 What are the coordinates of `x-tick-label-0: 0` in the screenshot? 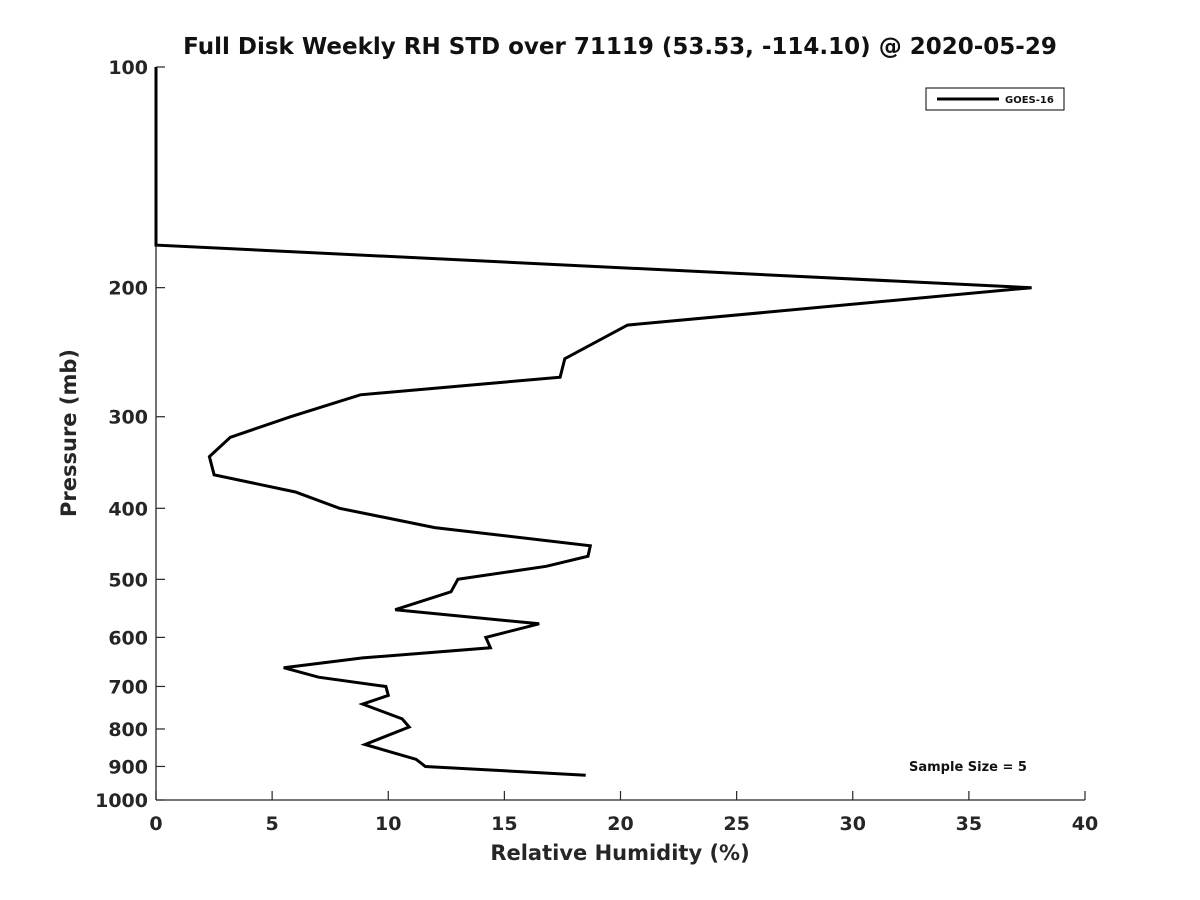 It's located at (155, 824).